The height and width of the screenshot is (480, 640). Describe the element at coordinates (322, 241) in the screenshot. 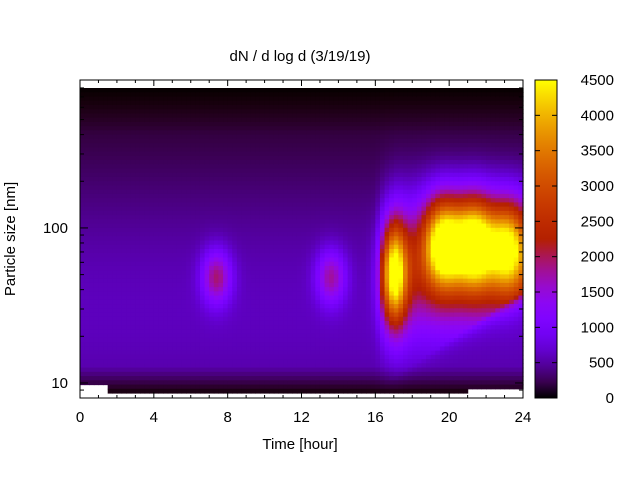

I see `heatmap-column` at that location.